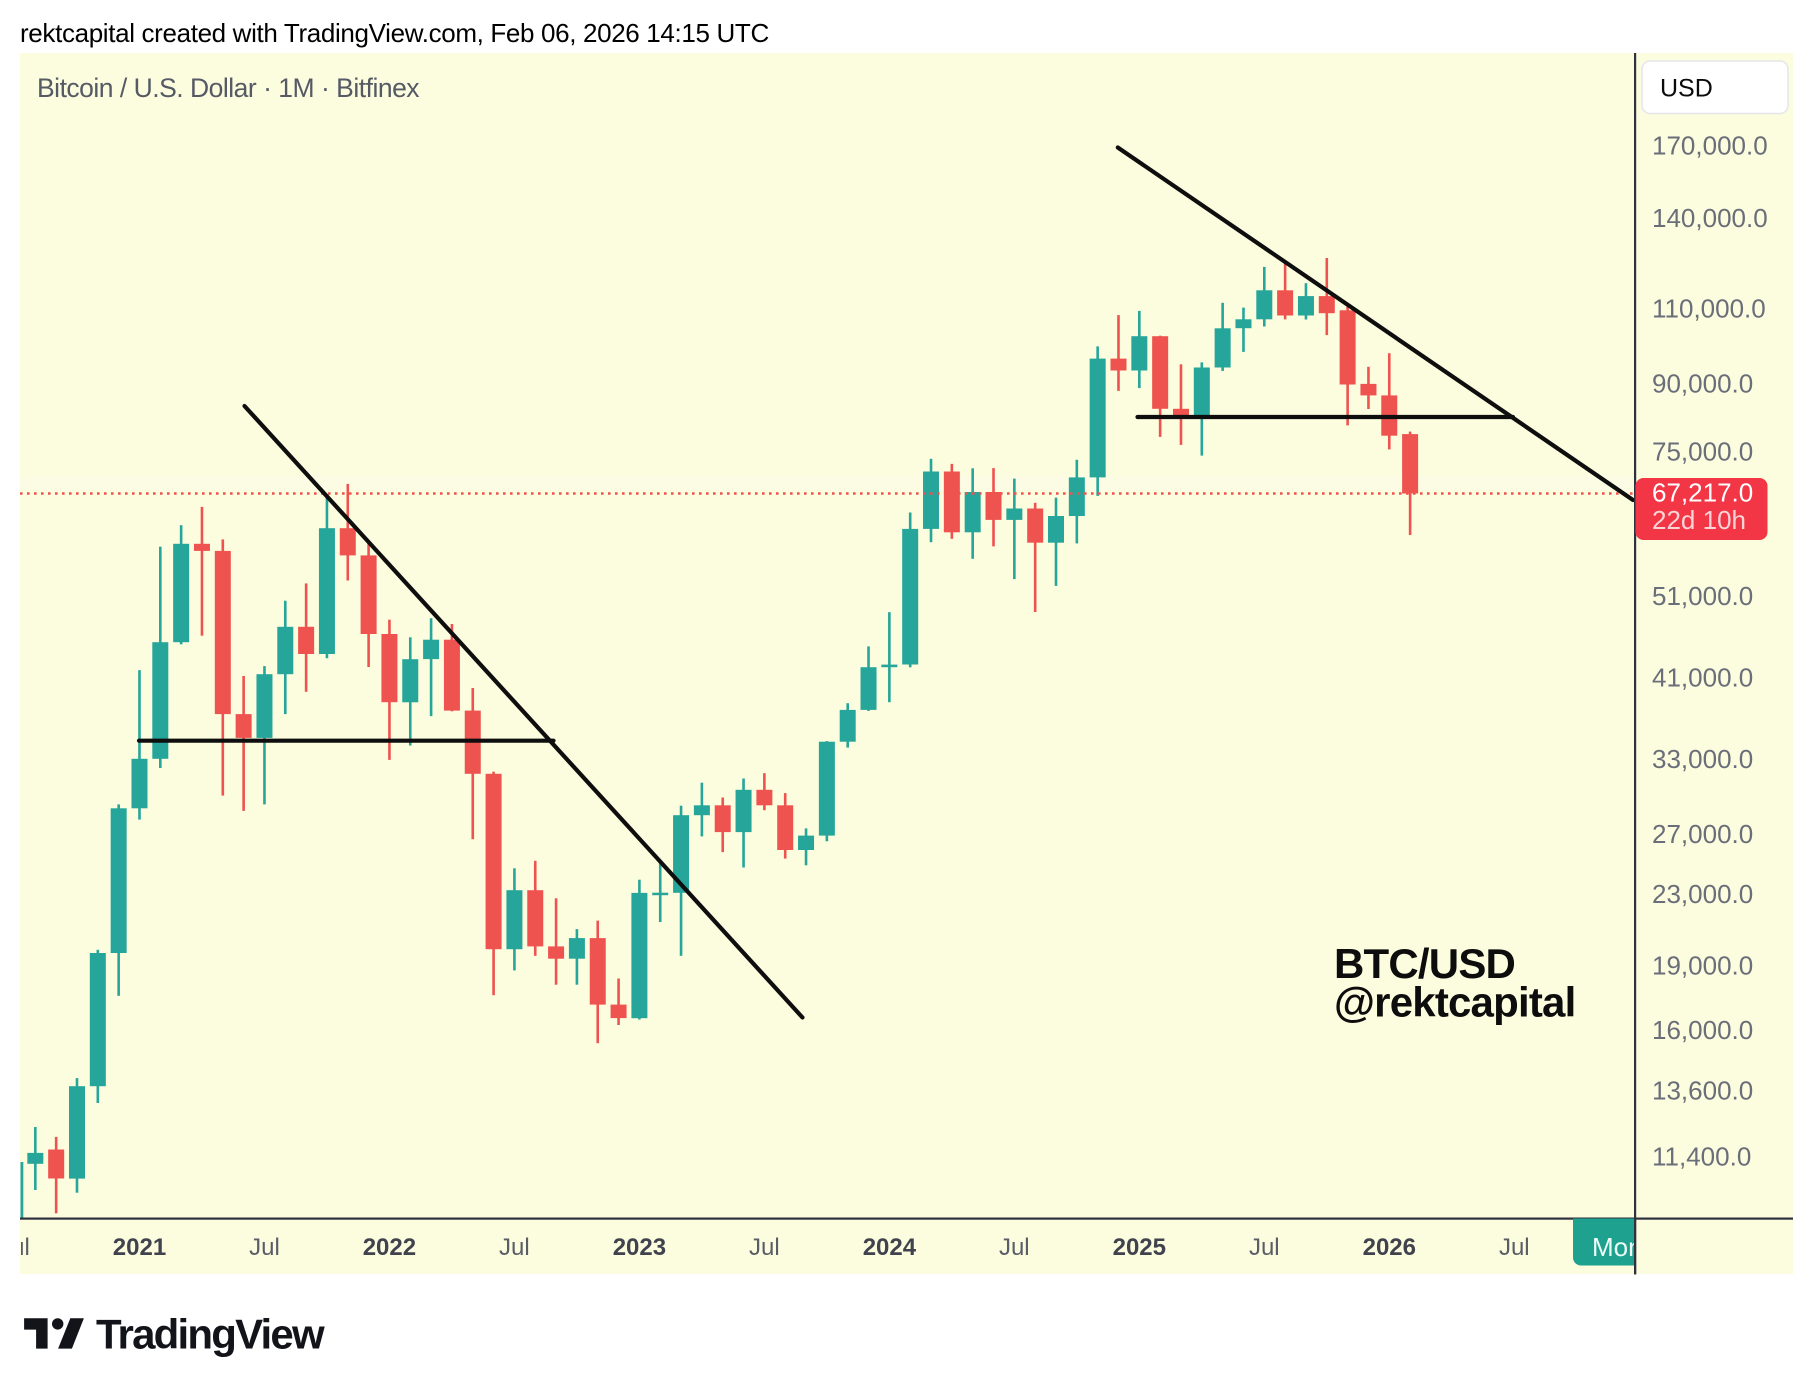 The height and width of the screenshot is (1394, 1814). Describe the element at coordinates (1710, 146) in the screenshot. I see `svg-text: 170,000.0` at that location.